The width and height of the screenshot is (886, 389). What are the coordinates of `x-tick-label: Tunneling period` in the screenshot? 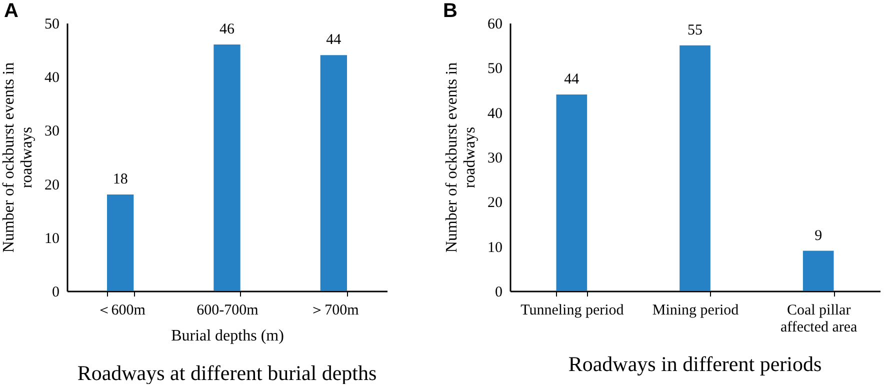 It's located at (572, 310).